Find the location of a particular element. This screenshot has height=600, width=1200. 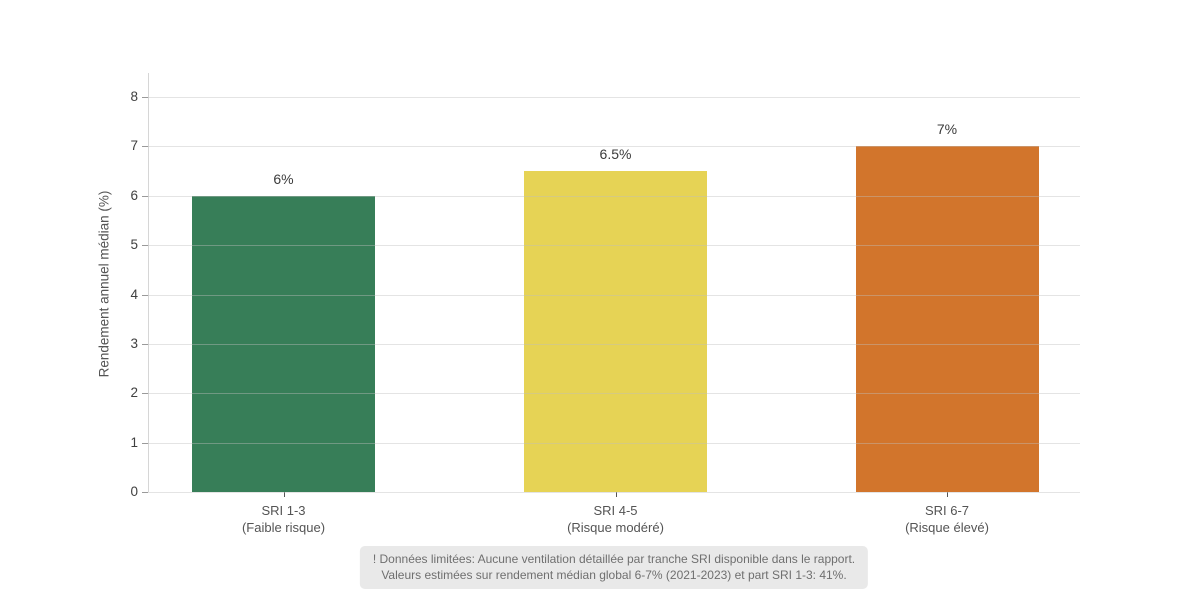

y-tick-label: 6 is located at coordinates (134, 195).